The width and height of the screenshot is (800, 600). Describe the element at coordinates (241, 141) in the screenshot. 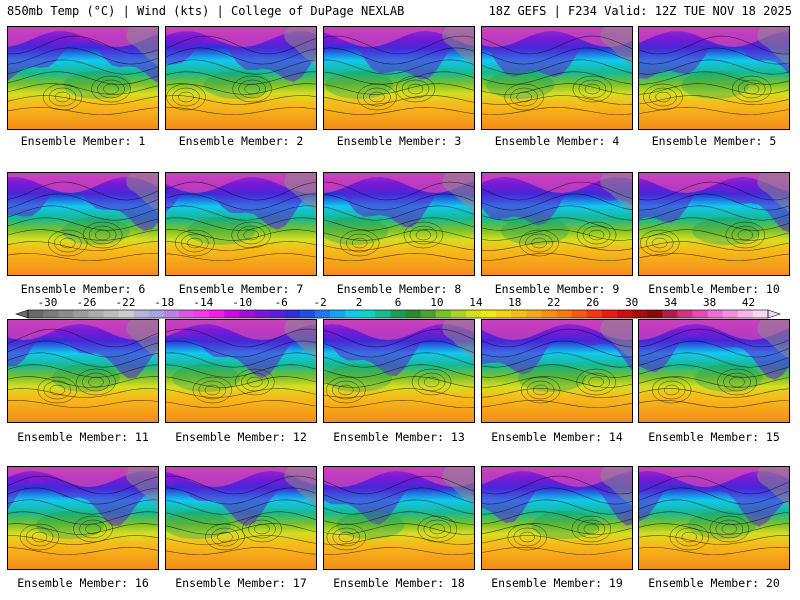

I see `ensemble-member-label: Ensemble Member: 2` at that location.